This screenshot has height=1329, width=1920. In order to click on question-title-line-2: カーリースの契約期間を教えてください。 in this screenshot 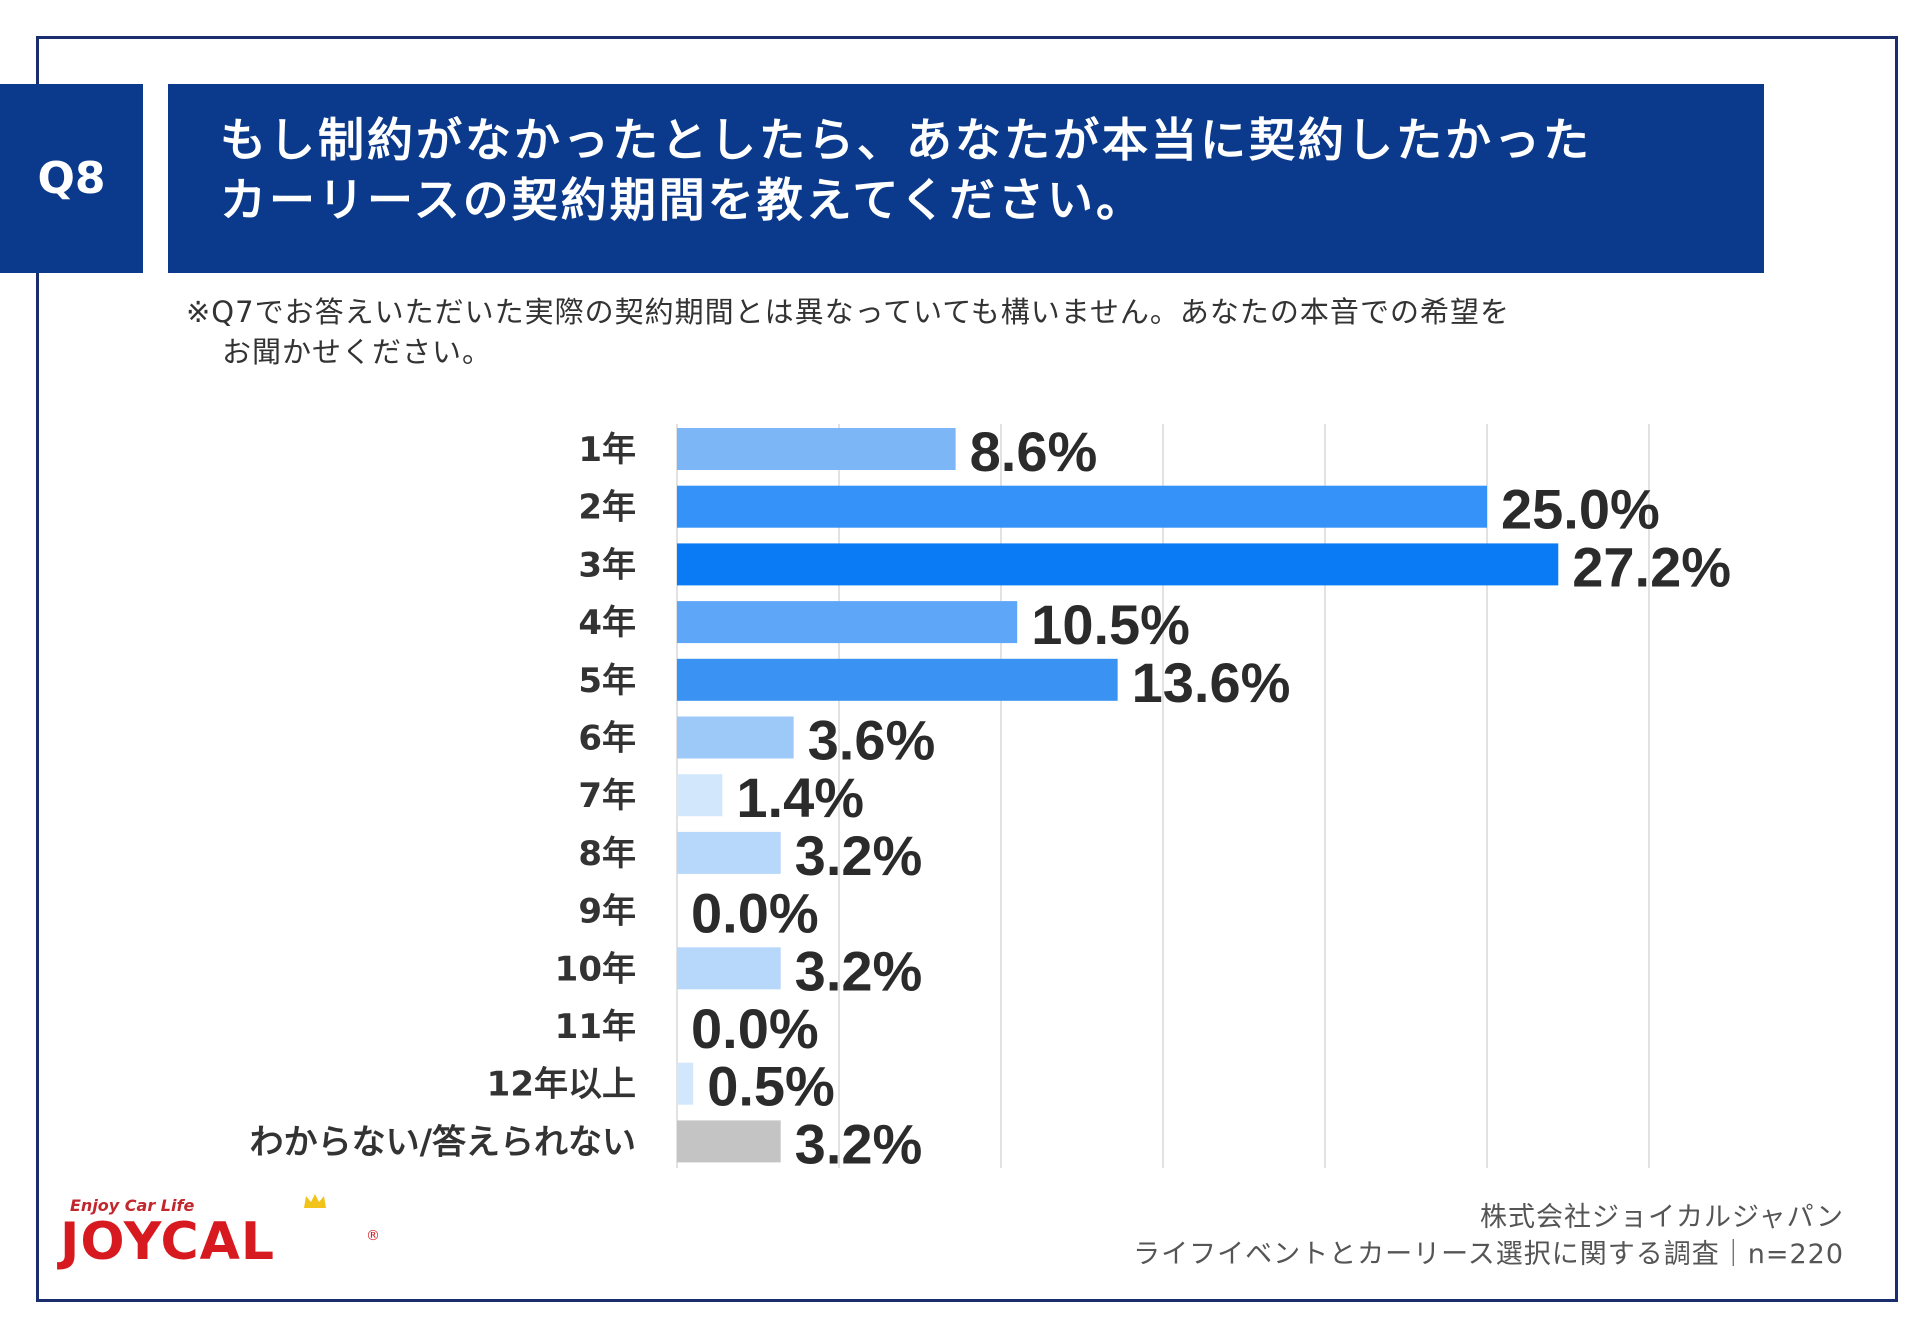, I will do `click(683, 200)`.